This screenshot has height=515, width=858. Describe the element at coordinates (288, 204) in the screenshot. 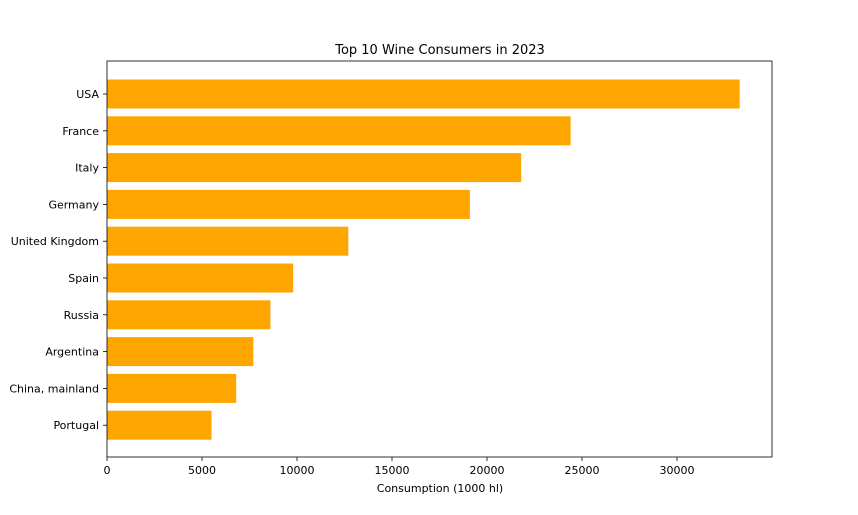

I see `bar-germany` at that location.